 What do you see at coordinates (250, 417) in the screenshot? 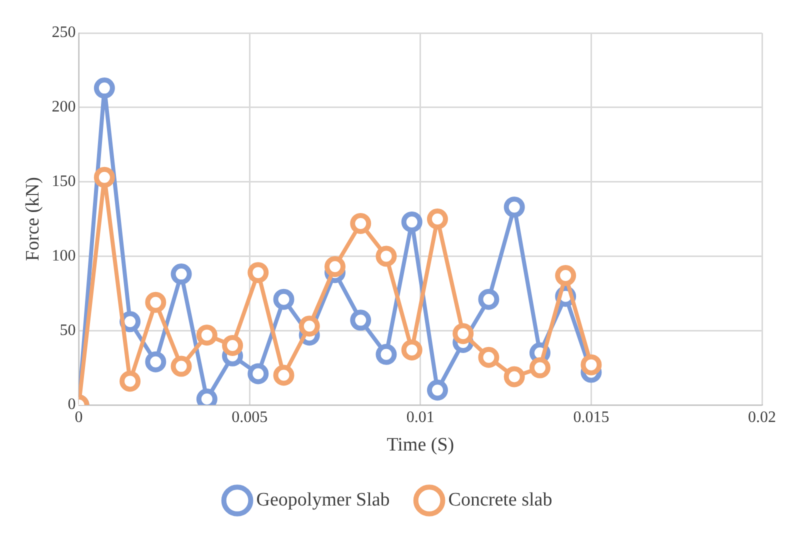
I see `x-tick-label: 0.005` at bounding box center [250, 417].